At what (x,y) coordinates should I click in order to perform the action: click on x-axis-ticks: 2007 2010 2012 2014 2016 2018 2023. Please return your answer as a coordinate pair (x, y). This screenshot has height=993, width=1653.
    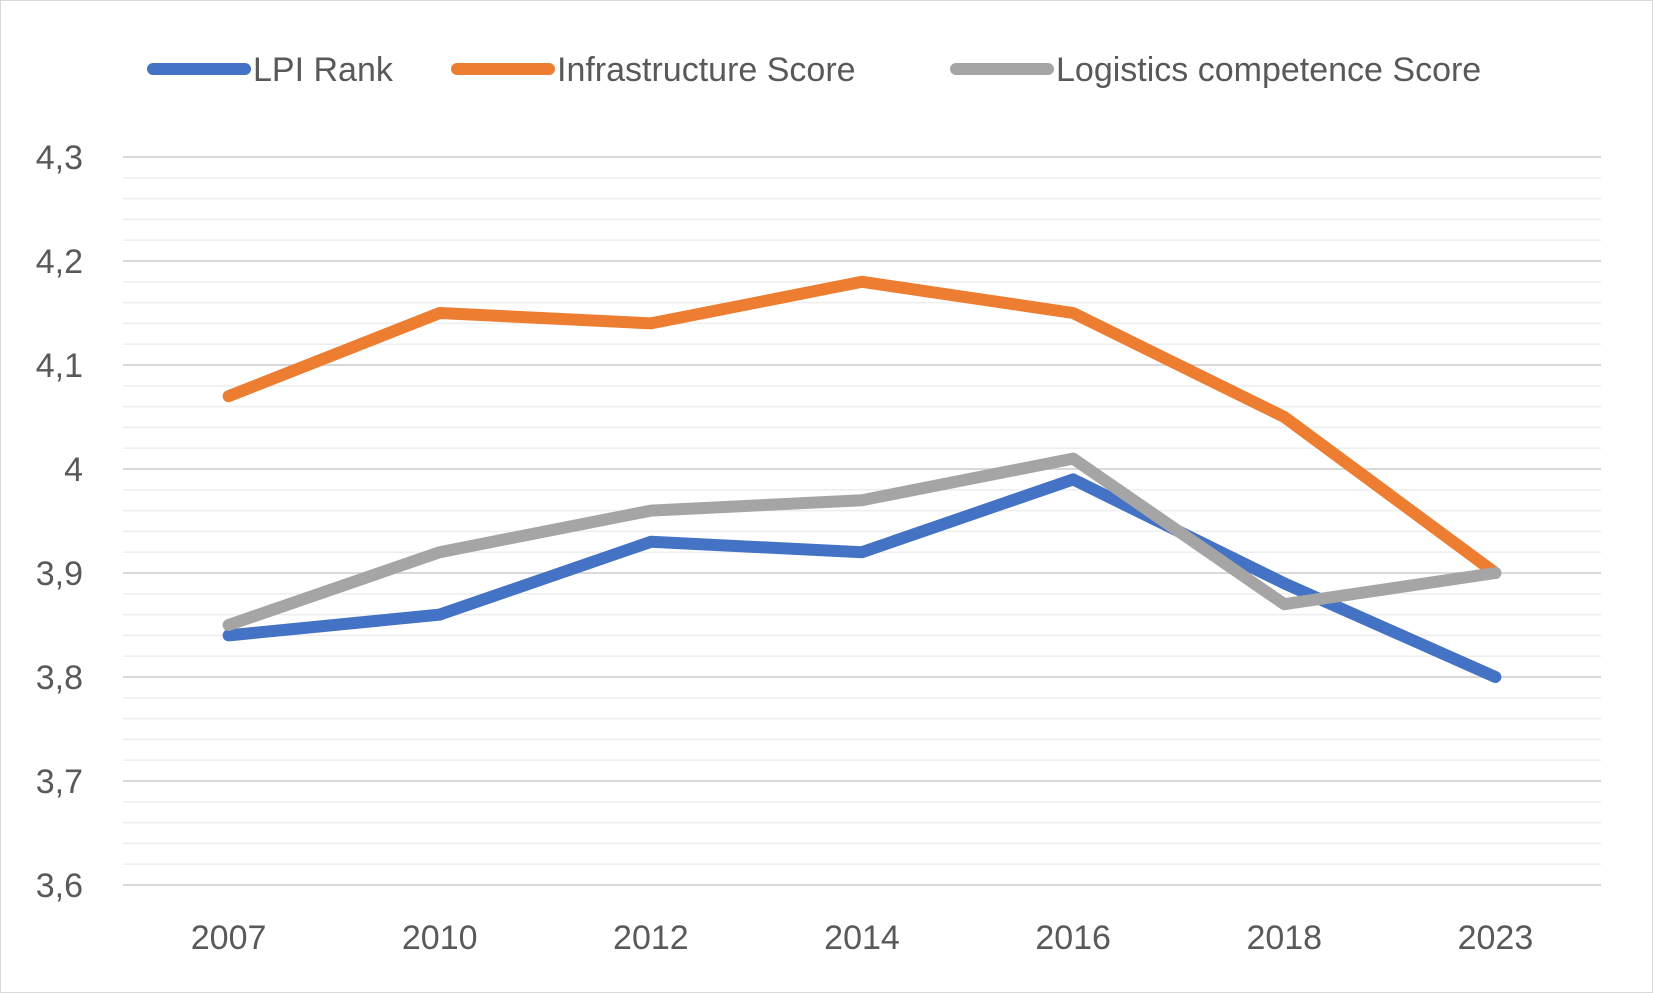
    Looking at the image, I should click on (862, 938).